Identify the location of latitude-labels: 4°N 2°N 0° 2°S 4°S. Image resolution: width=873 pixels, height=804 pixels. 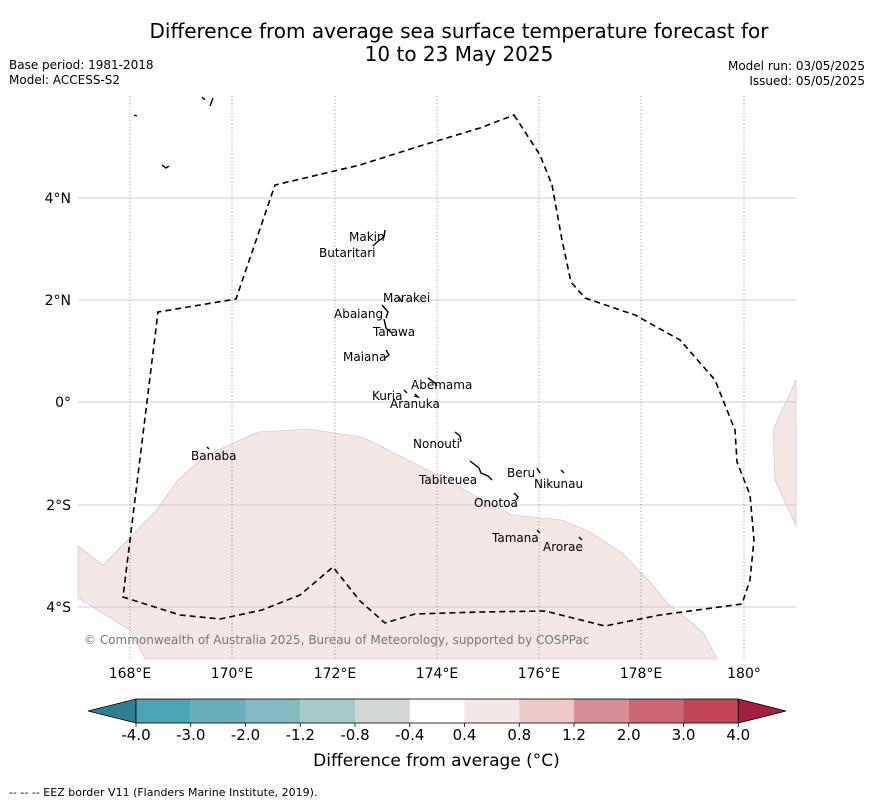
(58, 403).